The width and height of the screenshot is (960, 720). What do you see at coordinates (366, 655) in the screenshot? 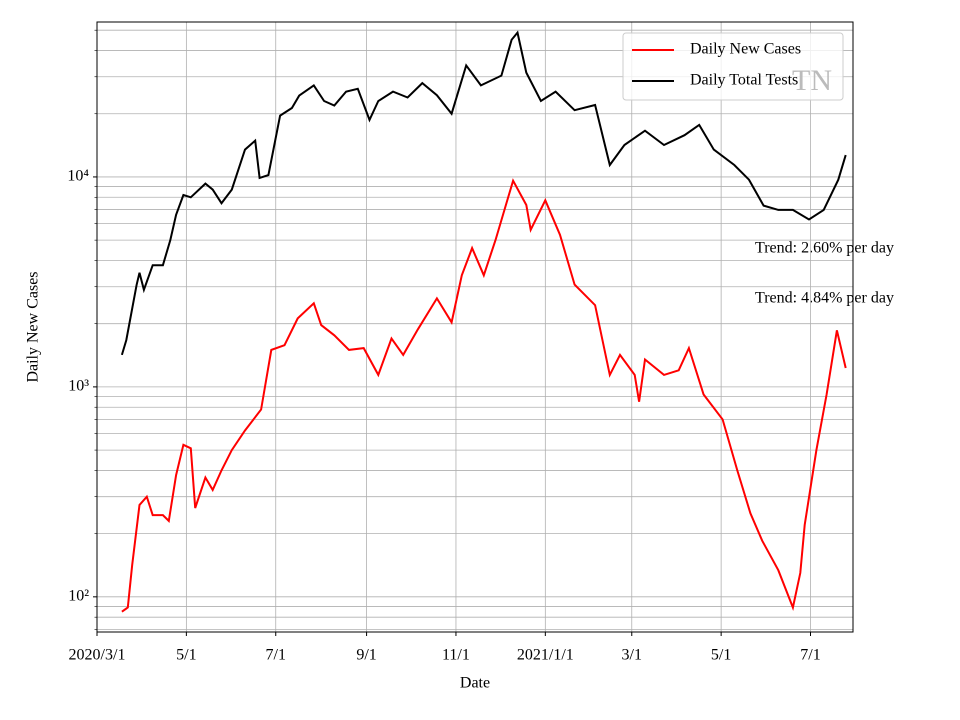
I see `x-tick-label: 9/1` at bounding box center [366, 655].